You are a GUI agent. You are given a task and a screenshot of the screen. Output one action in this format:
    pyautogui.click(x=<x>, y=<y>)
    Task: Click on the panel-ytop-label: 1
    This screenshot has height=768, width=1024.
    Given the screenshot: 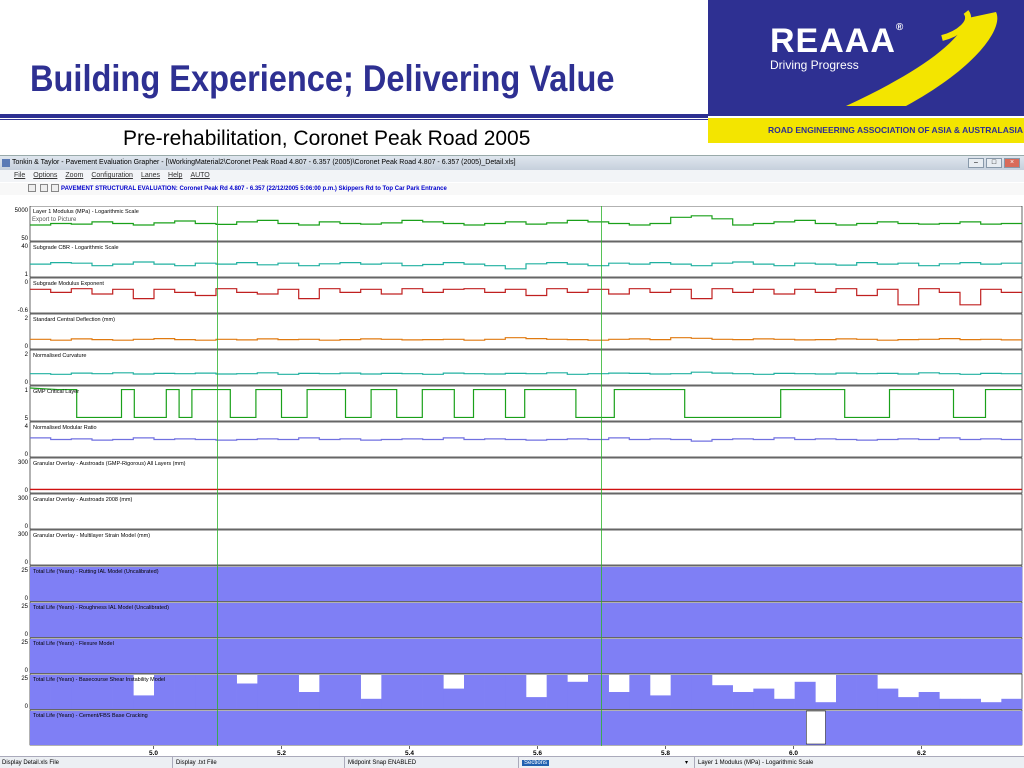 What is the action you would take?
    pyautogui.click(x=27, y=391)
    